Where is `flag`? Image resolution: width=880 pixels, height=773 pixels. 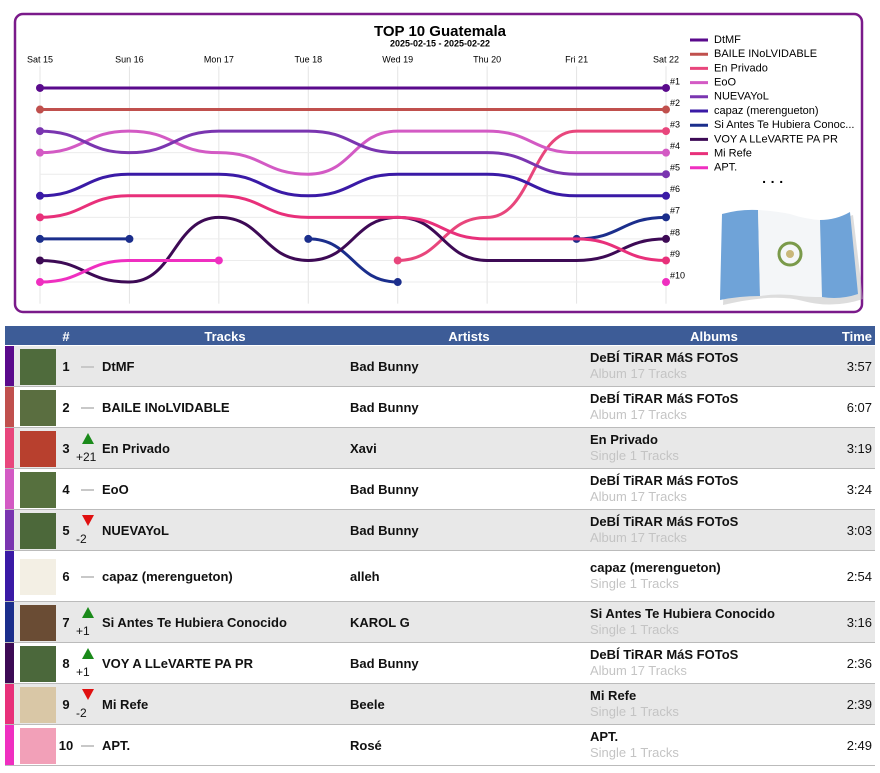
flag is located at coordinates (791, 257).